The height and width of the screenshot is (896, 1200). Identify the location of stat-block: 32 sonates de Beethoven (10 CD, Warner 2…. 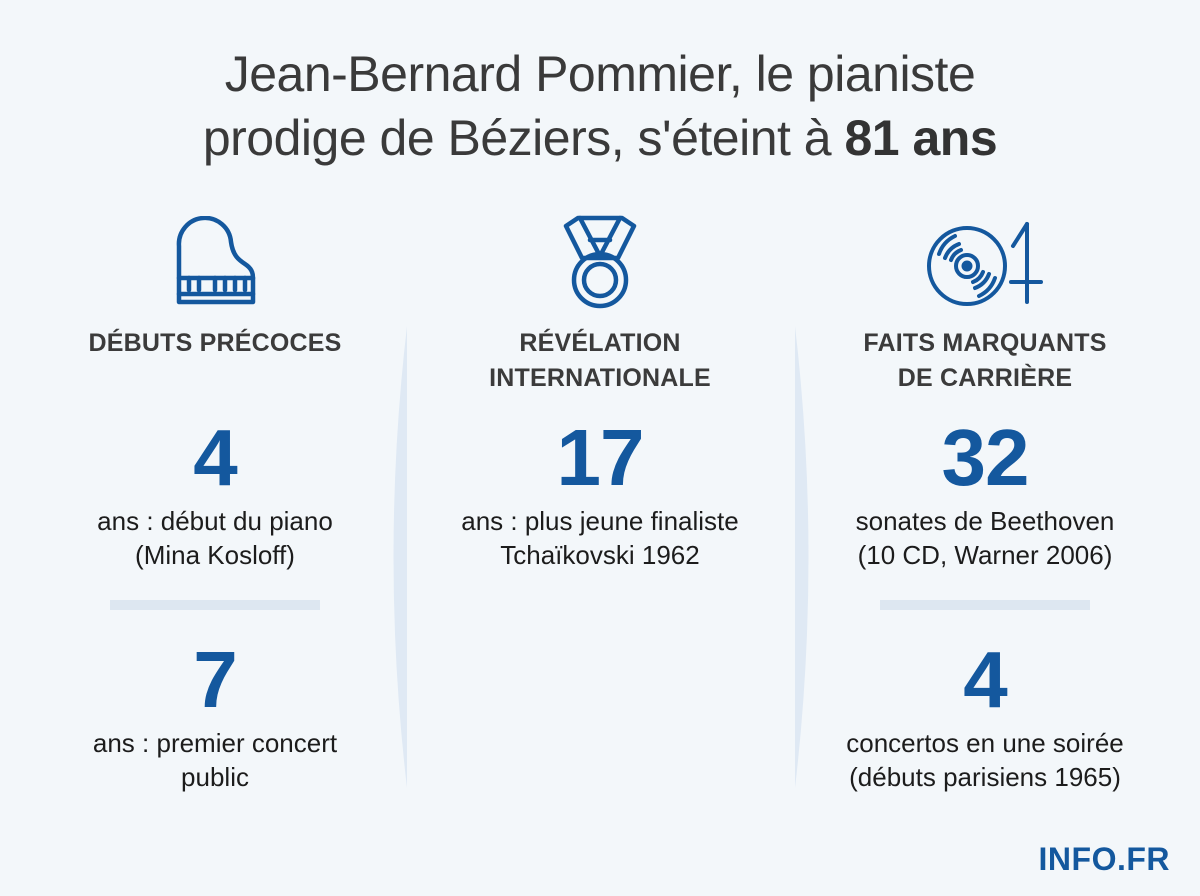
(985, 495).